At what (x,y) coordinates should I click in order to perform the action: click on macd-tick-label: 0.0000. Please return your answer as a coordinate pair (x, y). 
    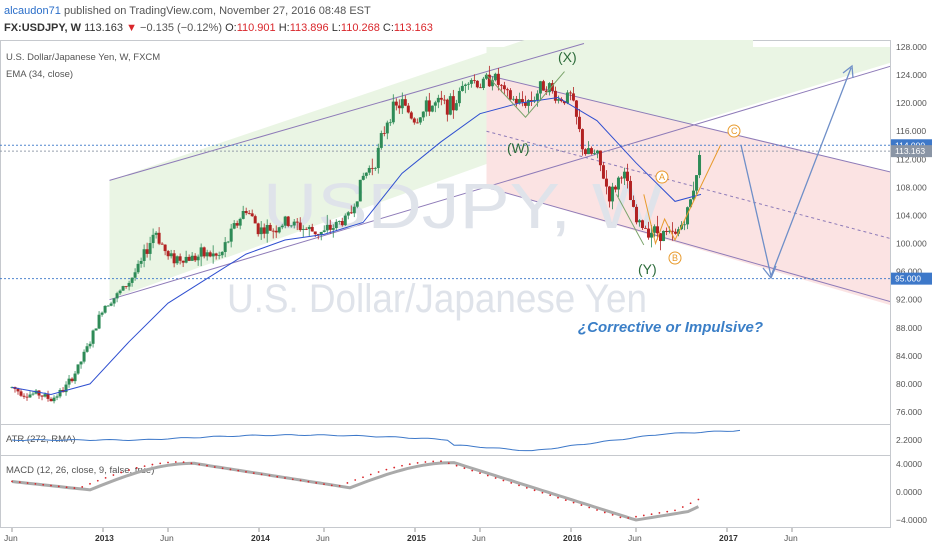
    Looking at the image, I should click on (909, 492).